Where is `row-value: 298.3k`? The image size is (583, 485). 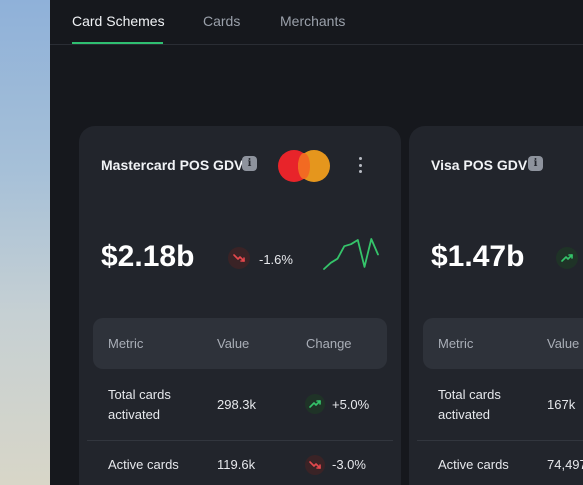 row-value: 298.3k is located at coordinates (237, 404).